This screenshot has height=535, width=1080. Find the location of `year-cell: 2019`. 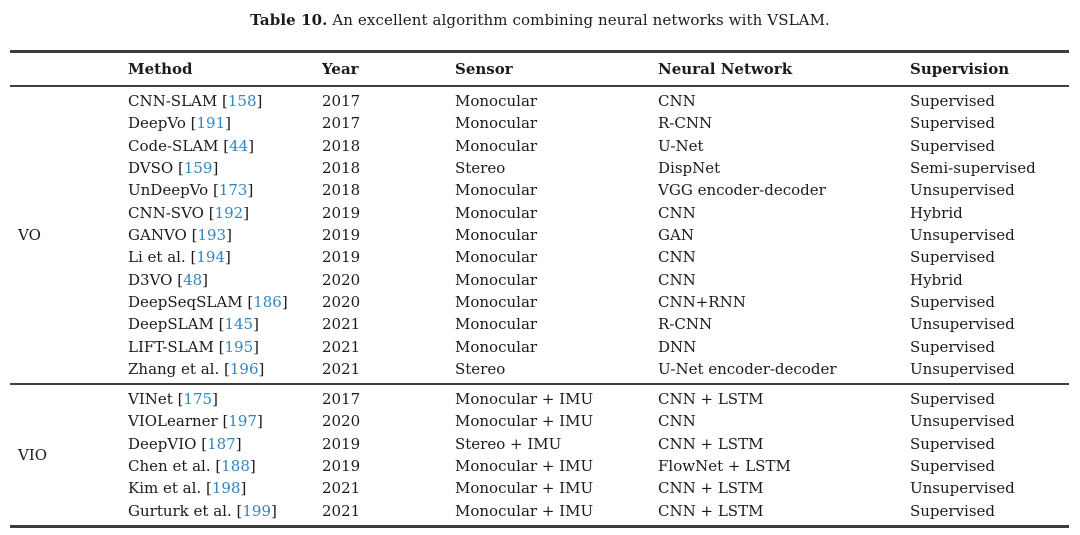

year-cell: 2019 is located at coordinates (341, 443).